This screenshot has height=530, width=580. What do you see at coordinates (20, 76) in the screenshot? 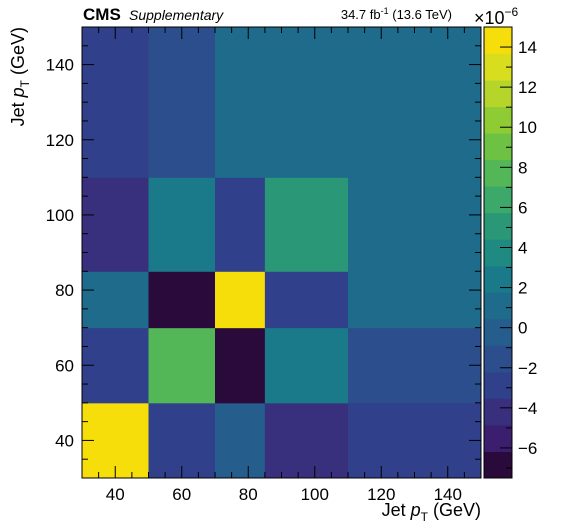
I see `y-axis-title: Jet pT (GeV)` at bounding box center [20, 76].